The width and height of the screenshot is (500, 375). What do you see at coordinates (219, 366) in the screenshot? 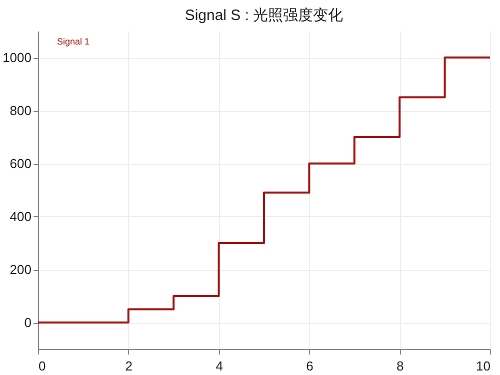
I see `x-tick-label: 4` at bounding box center [219, 366].